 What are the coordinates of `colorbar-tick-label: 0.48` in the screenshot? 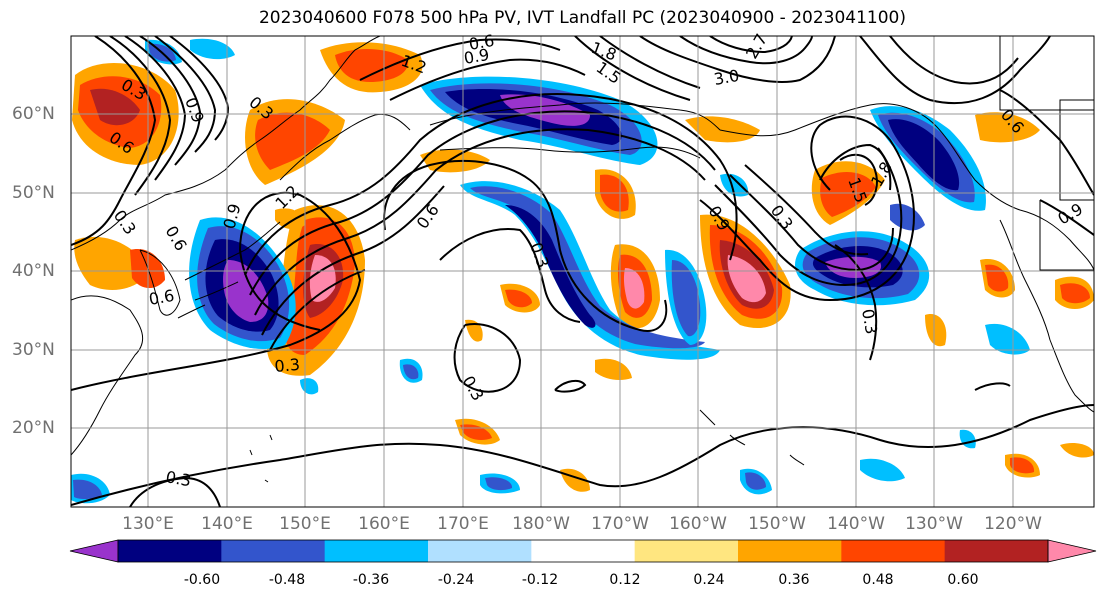 It's located at (878, 580).